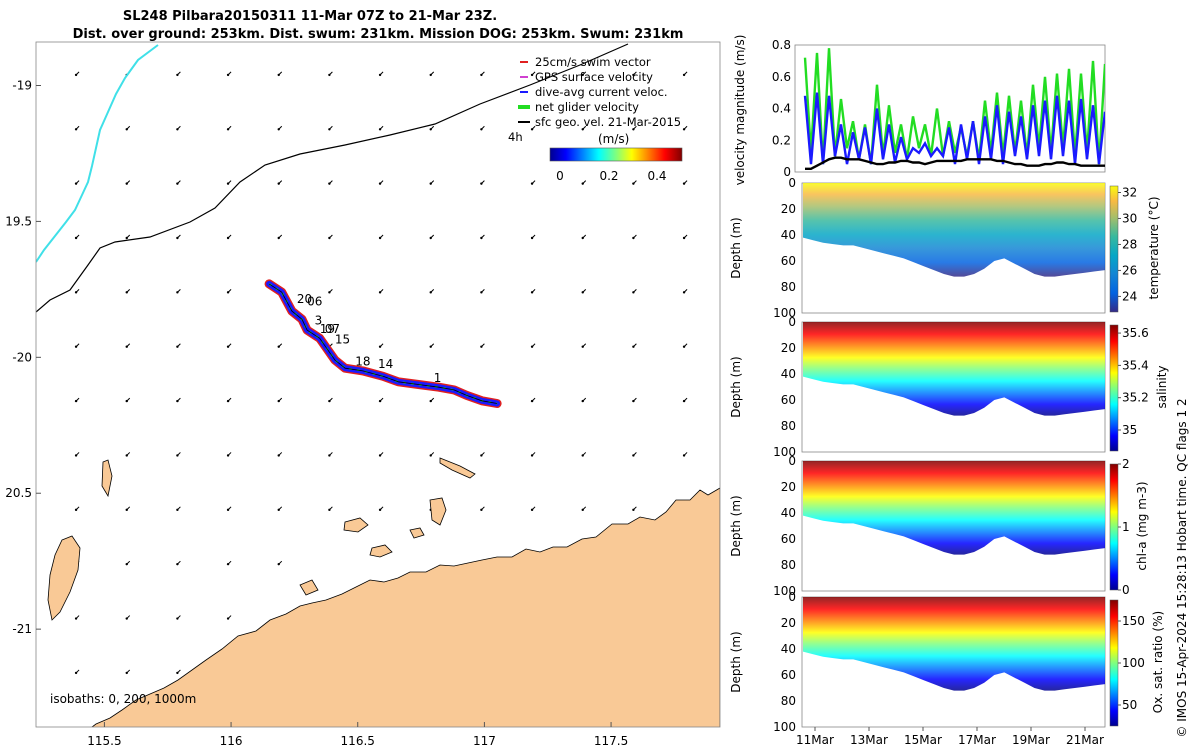  What do you see at coordinates (107, 478) in the screenshot?
I see `island-h` at bounding box center [107, 478].